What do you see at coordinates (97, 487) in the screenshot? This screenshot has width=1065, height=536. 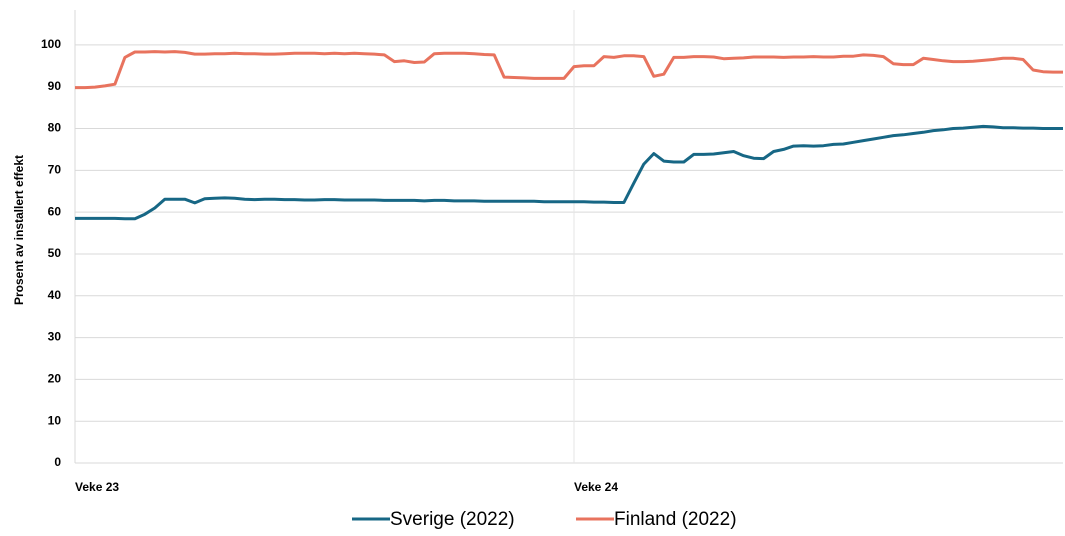 I see `x-tick-label: Veke 23` at bounding box center [97, 487].